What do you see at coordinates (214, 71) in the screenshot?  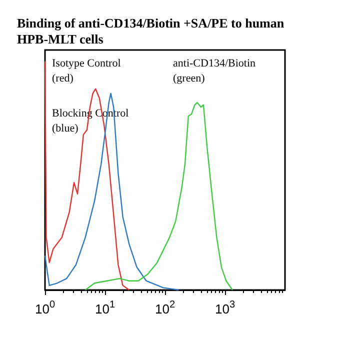 I see `annotation: anti-CD134/Biotin (green)` at bounding box center [214, 71].